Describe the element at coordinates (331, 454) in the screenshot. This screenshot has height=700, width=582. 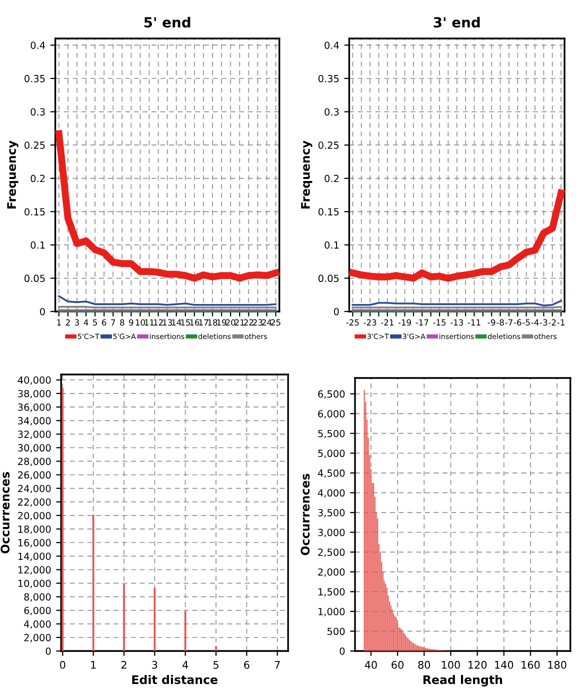
I see `y-tick-label: 5,000` at that location.